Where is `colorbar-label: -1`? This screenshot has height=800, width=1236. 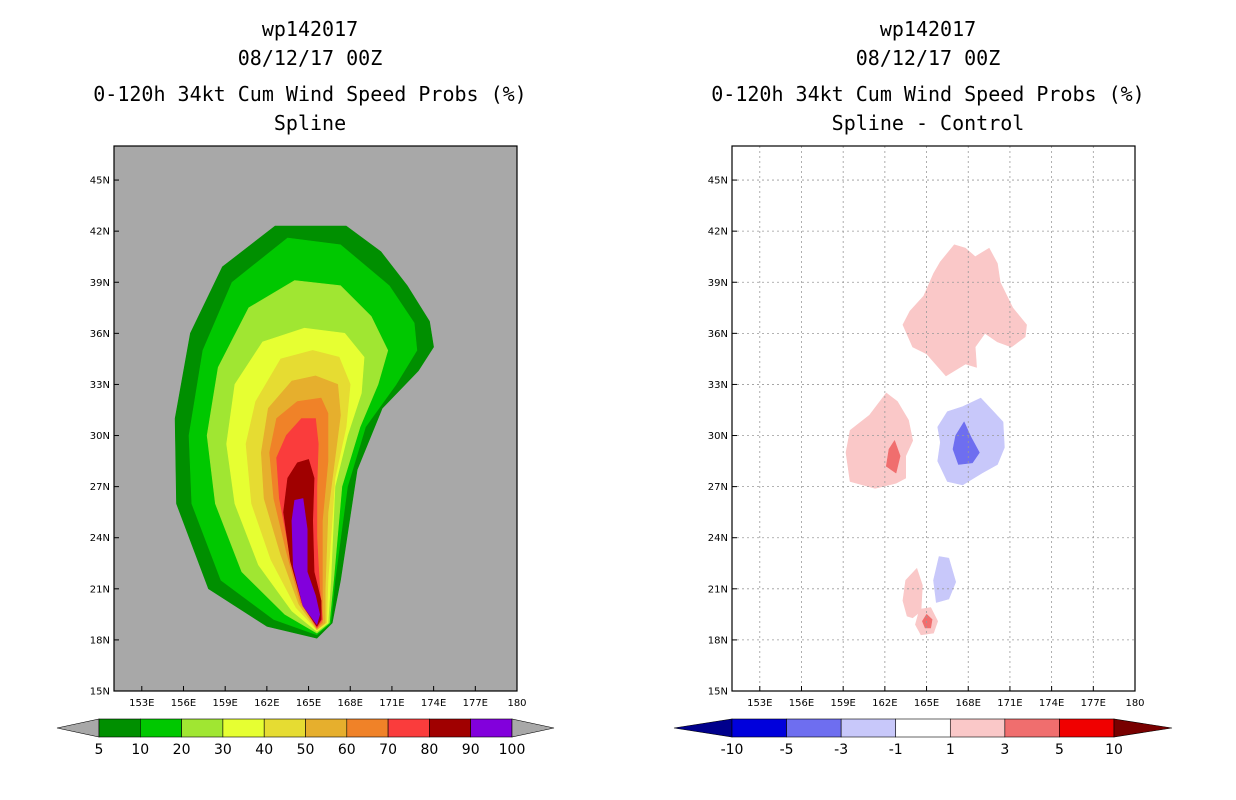 colorbar-label: -1 is located at coordinates (896, 750).